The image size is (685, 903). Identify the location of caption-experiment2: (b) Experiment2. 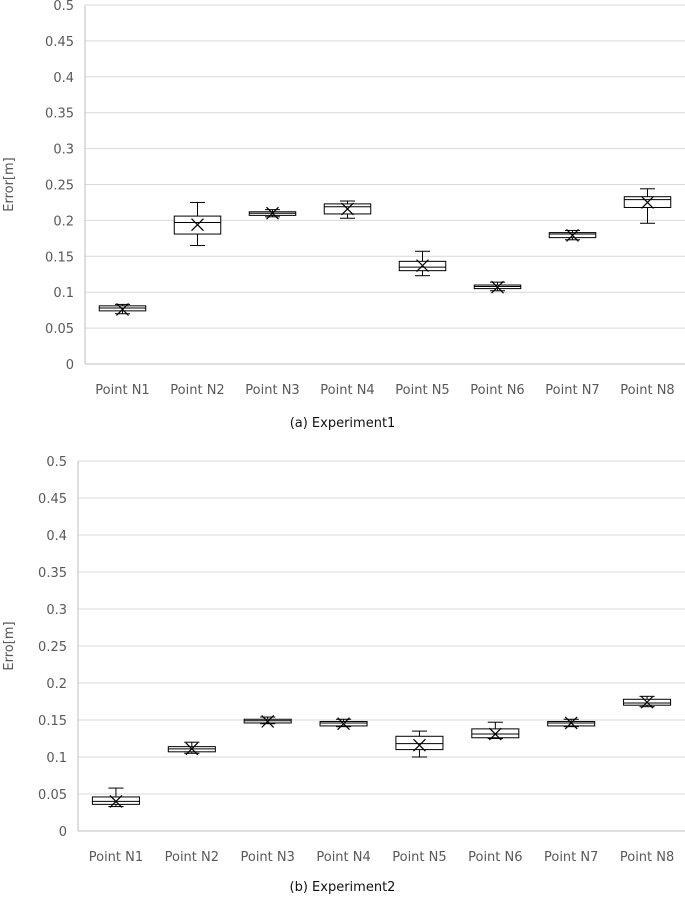
(342, 887).